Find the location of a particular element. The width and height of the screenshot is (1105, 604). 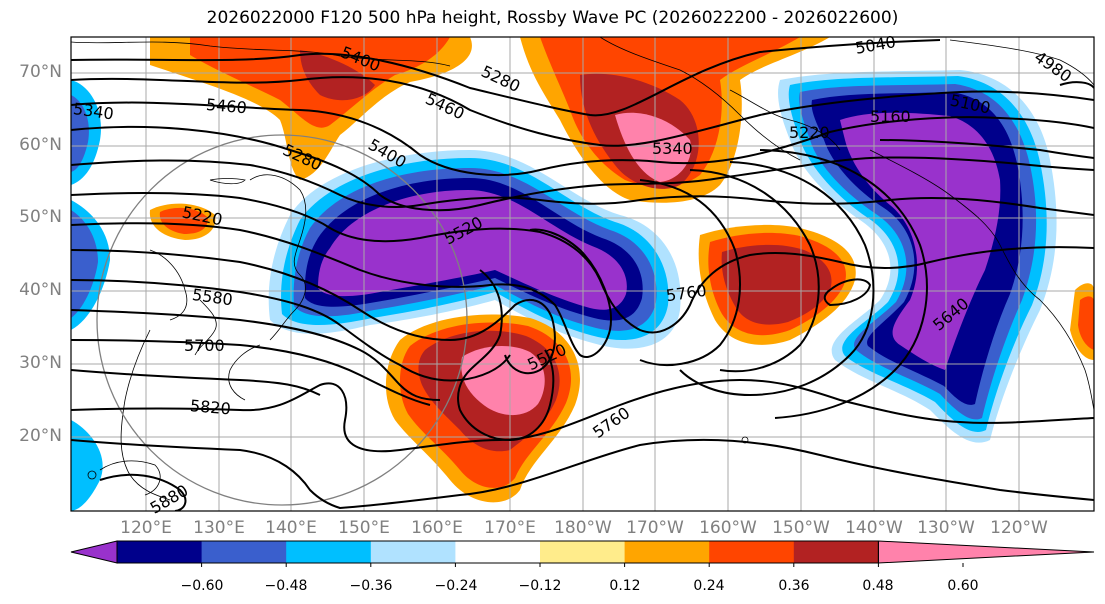

colorbar is located at coordinates (582, 553).